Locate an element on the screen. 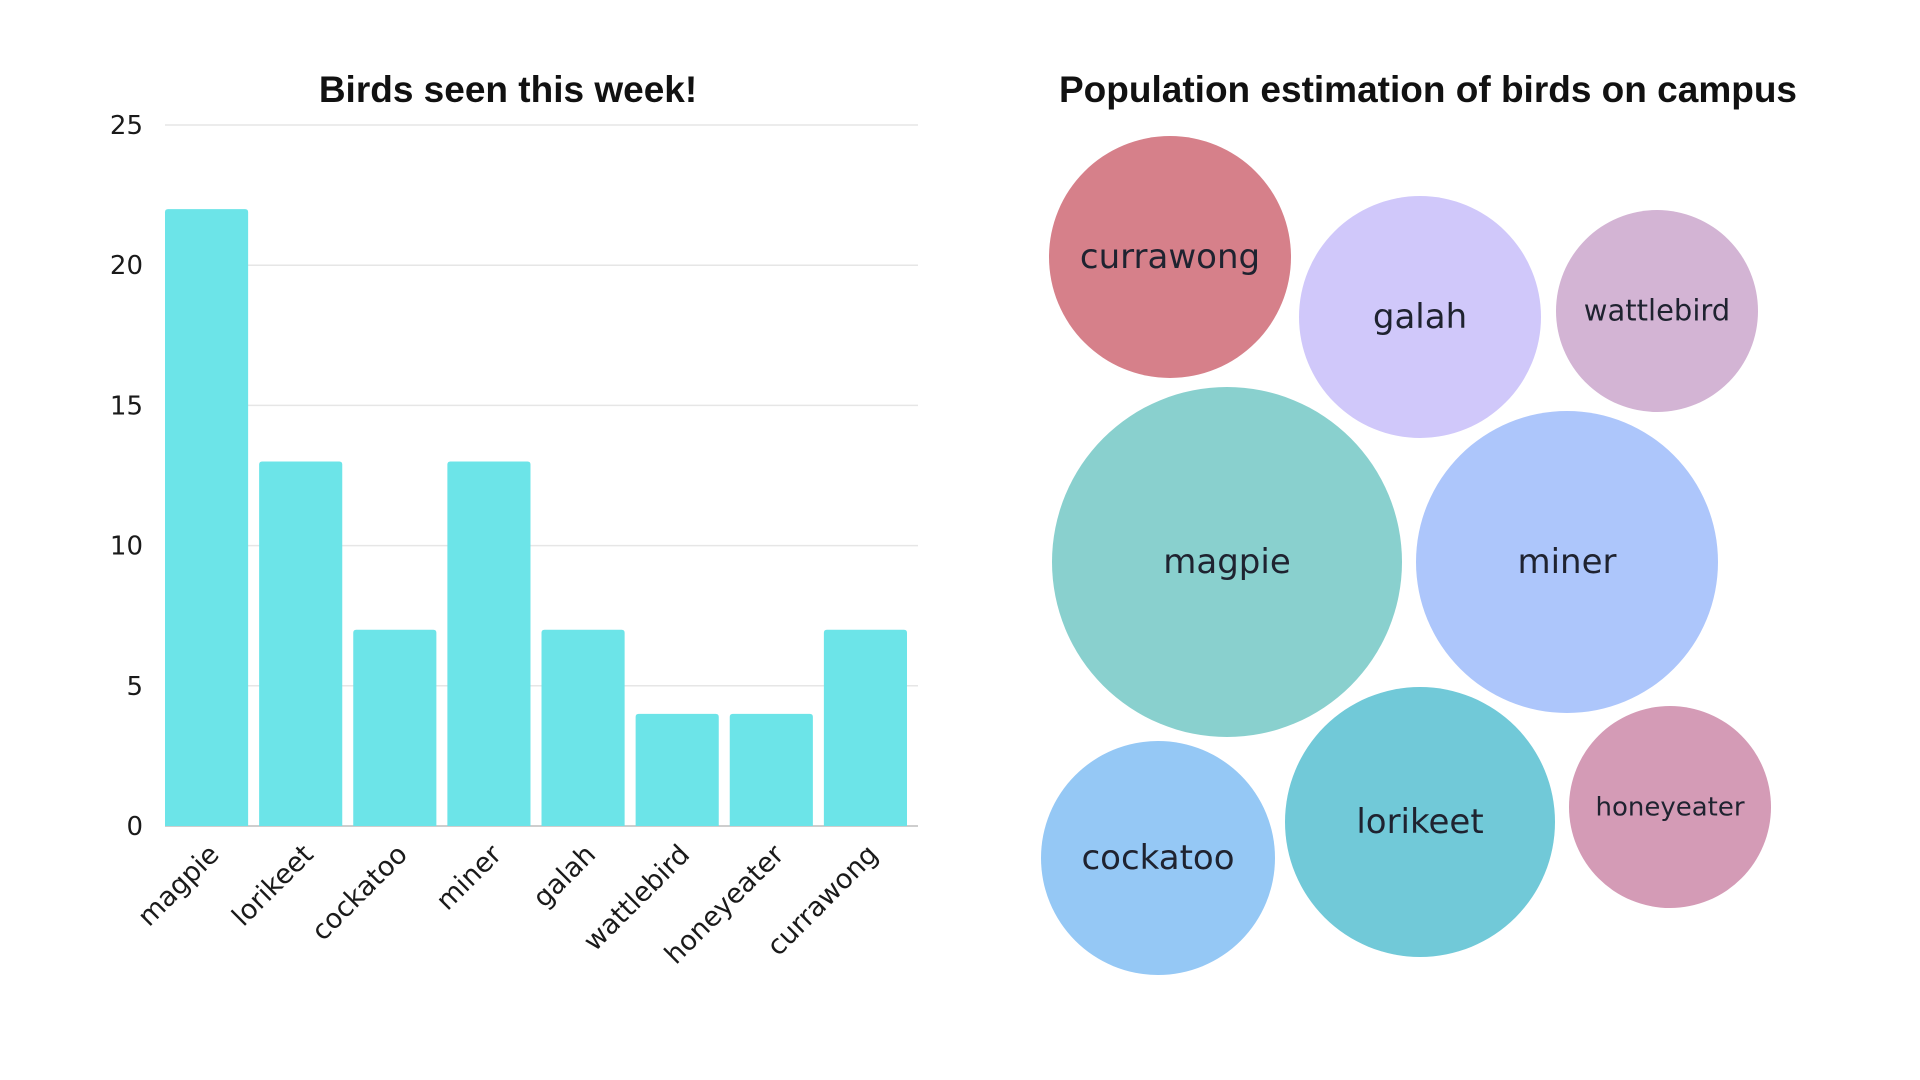  bubble-label: cockatoo is located at coordinates (1157, 858).